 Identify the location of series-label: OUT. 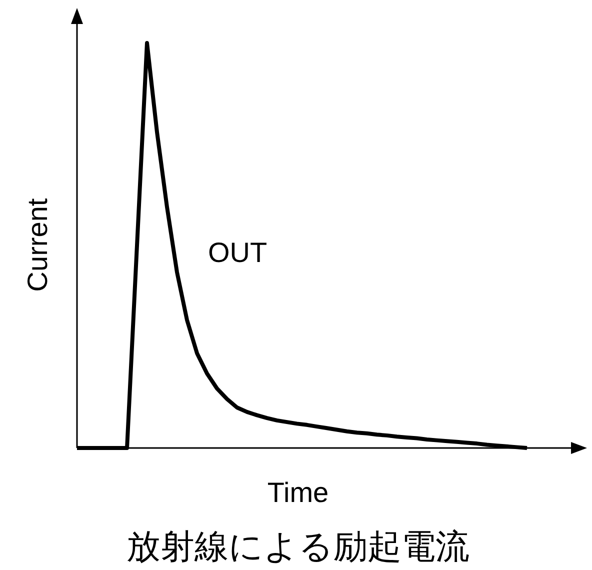
(238, 252).